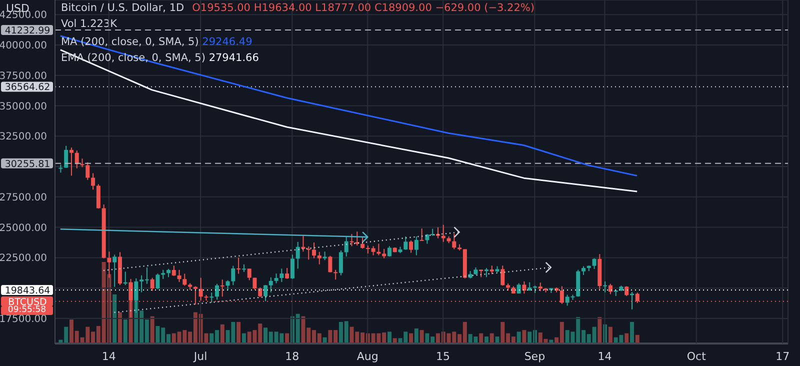 The image size is (800, 366). What do you see at coordinates (156, 42) in the screenshot?
I see `series-label: MA (200, close, 0, SMA, 5) 29246.49` at bounding box center [156, 42].